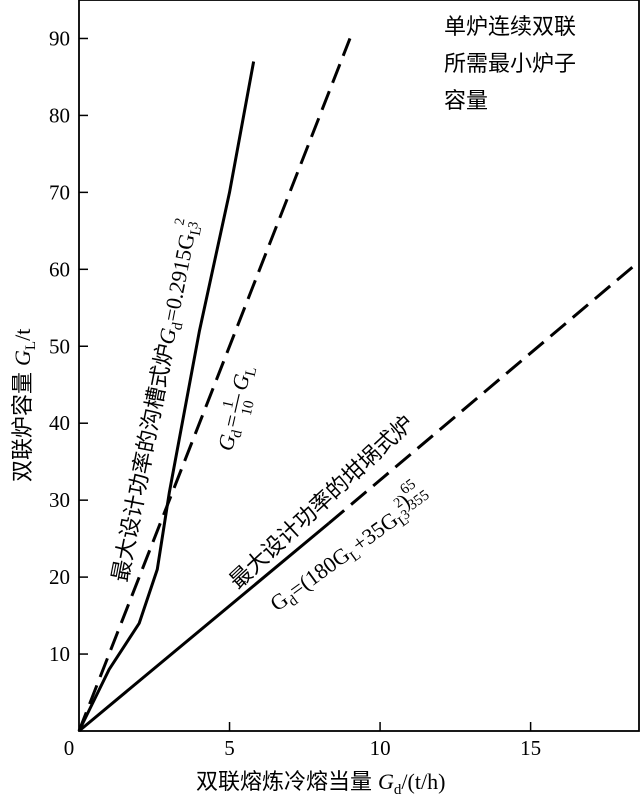 Image resolution: width=641 pixels, height=801 pixels. Describe the element at coordinates (510, 63) in the screenshot. I see `corner-note-line-2: 所需最小炉子` at that location.